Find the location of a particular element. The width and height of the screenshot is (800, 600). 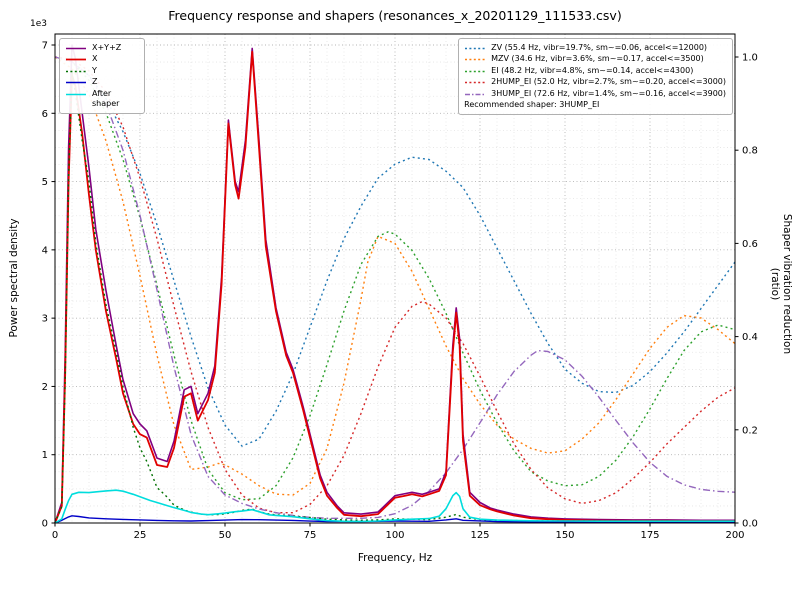

x-tick-label: 175 is located at coordinates (649, 535).